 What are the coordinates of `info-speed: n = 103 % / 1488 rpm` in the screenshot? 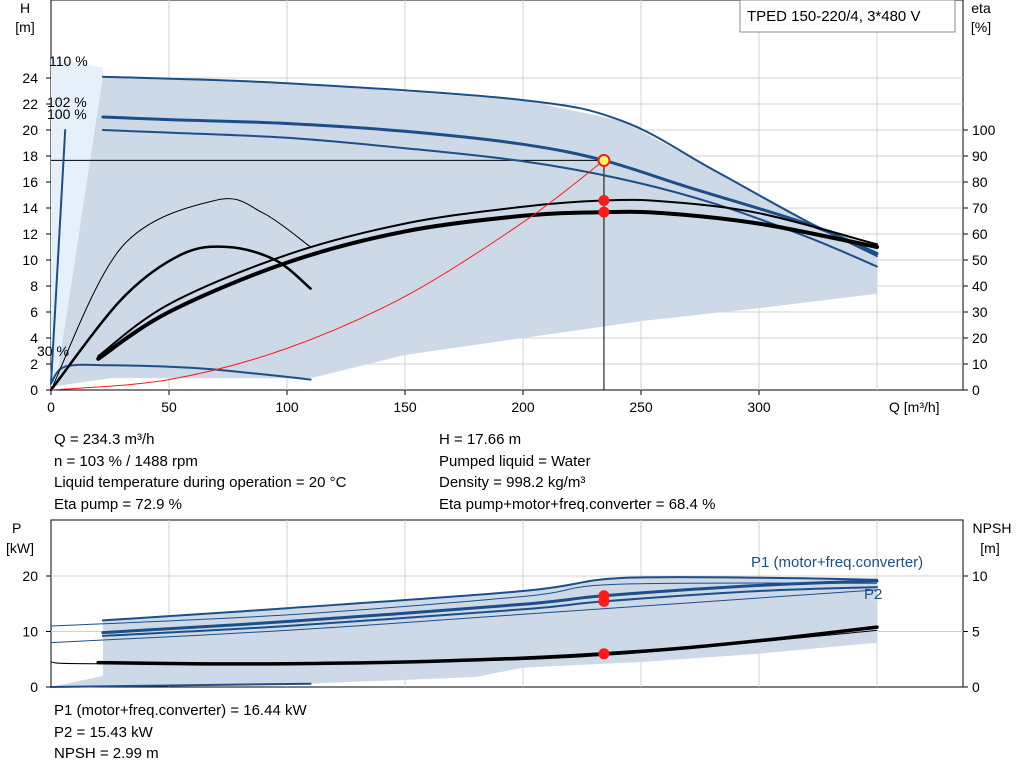 It's located at (126, 461).